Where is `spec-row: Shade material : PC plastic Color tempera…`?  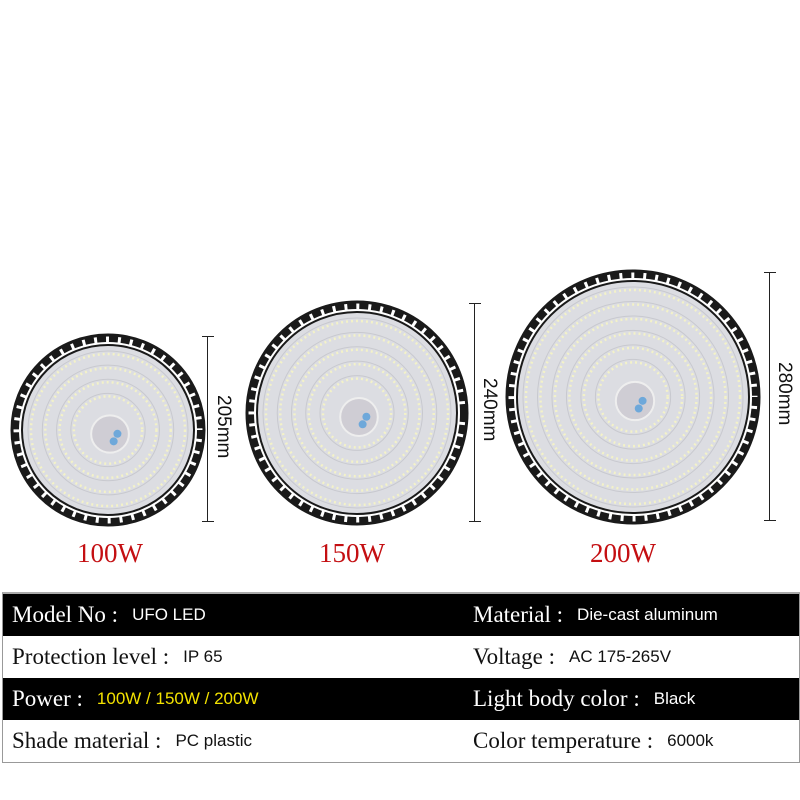
spec-row: Shade material : PC plastic Color tempera… is located at coordinates (401, 741).